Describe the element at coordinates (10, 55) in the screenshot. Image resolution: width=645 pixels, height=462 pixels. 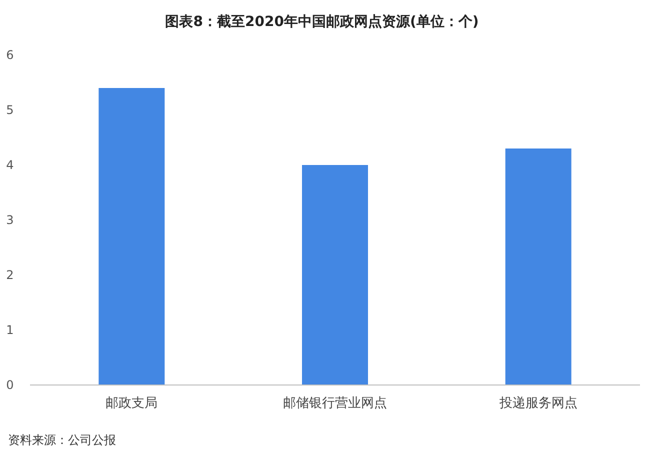
I see `y-tick-label: 6` at that location.